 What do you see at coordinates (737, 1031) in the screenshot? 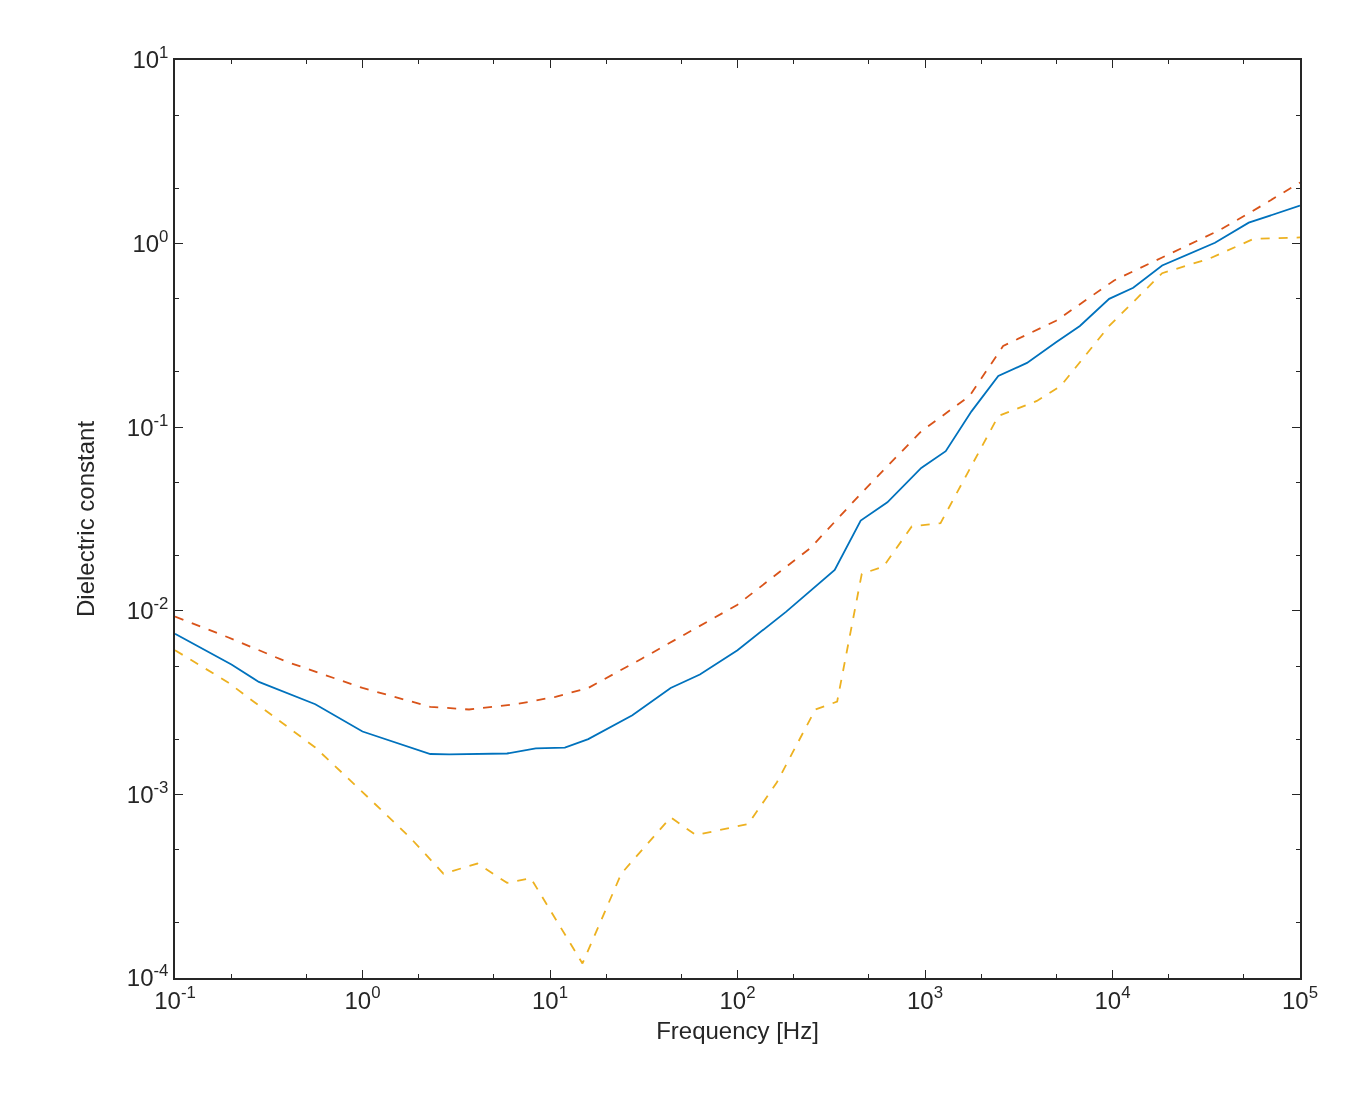
I see `x-axis-title: Frequency [Hz]` at bounding box center [737, 1031].